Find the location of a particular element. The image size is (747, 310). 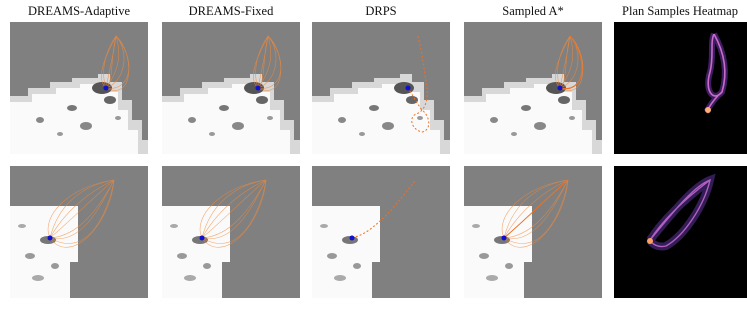

column-title: Plan Samples Heatmap is located at coordinates (680, 11).